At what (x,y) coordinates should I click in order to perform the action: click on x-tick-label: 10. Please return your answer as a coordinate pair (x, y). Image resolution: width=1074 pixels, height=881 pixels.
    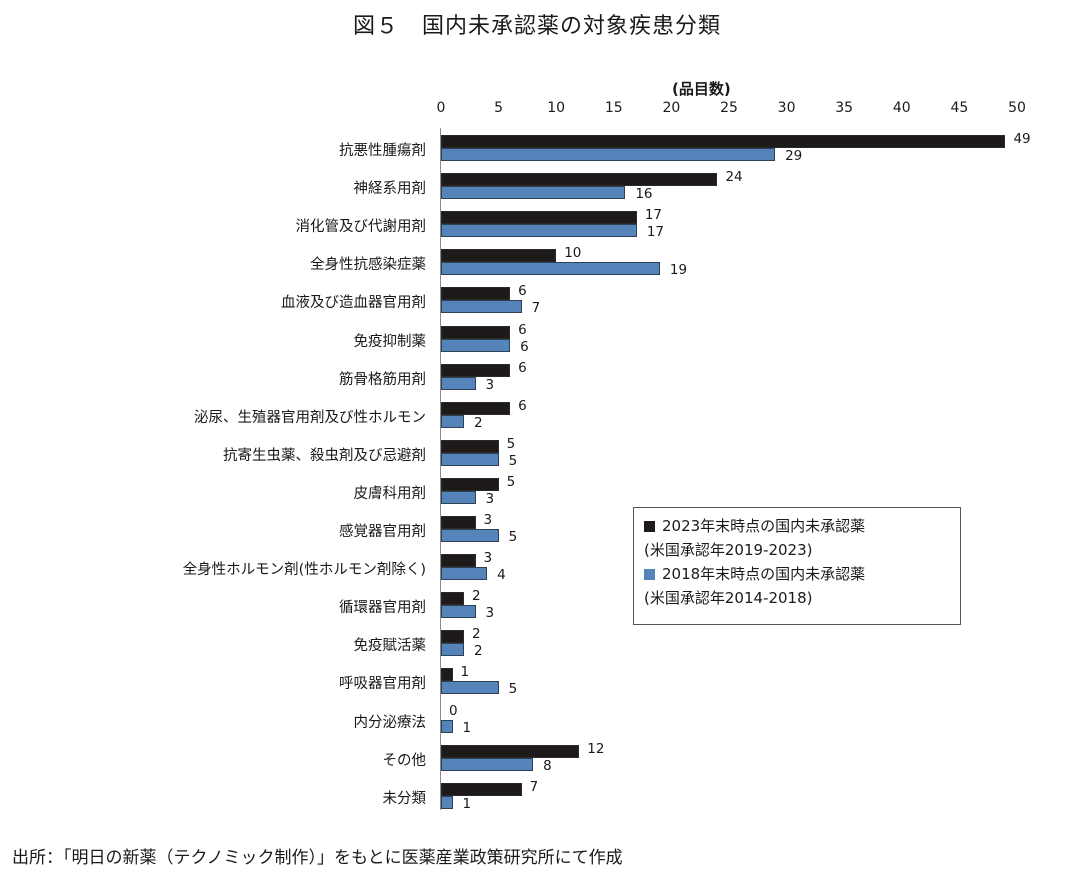
    Looking at the image, I should click on (556, 108).